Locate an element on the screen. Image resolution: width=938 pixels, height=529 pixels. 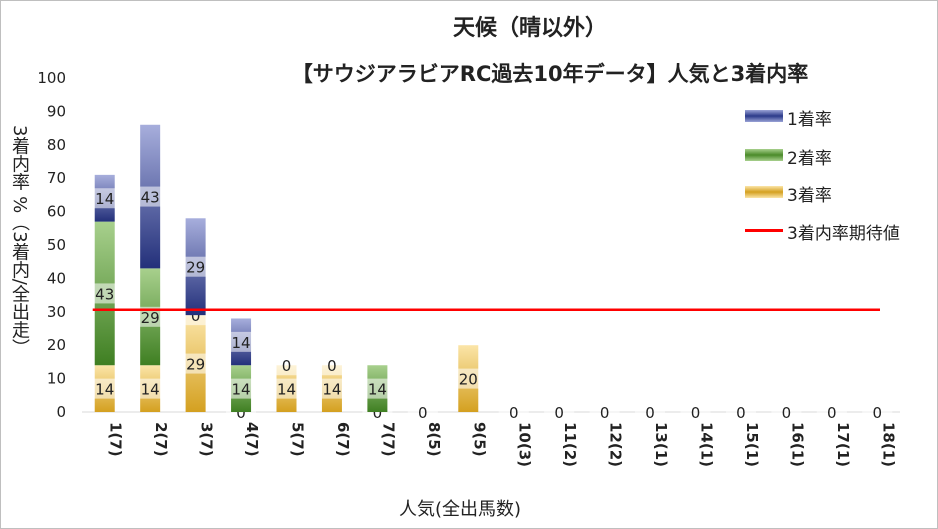
x-axis-label: 人気(全出馬数) is located at coordinates (460, 509).